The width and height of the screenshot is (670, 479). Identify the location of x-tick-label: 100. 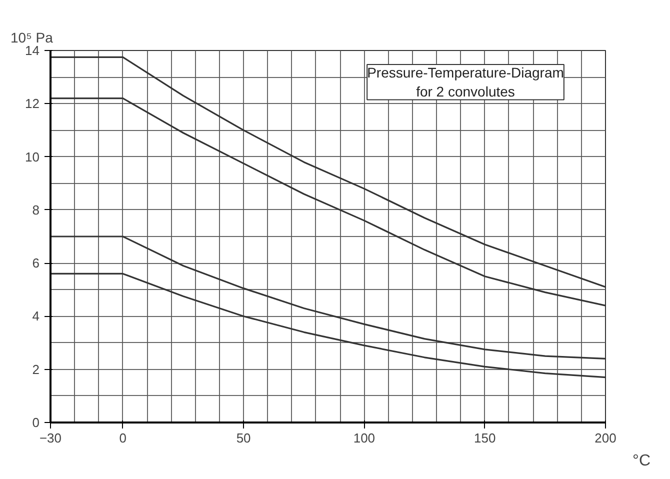
(364, 438).